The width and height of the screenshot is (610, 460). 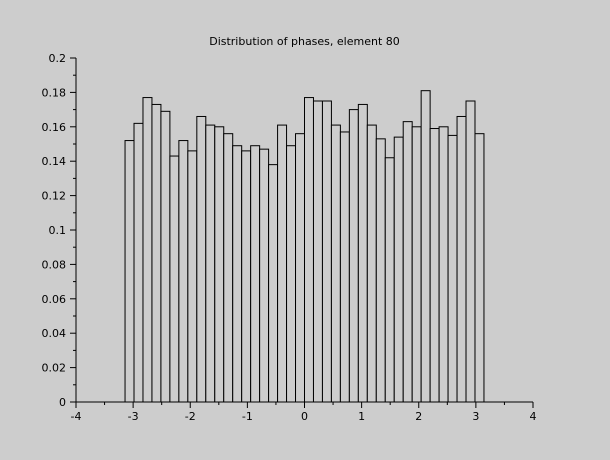 What do you see at coordinates (62, 402) in the screenshot?
I see `y-tick-label: 0` at bounding box center [62, 402].